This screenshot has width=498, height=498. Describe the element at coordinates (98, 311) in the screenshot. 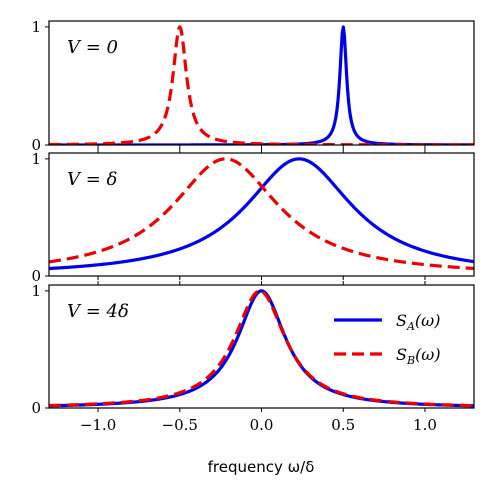

I see `panel-label: V = 4δ` at that location.